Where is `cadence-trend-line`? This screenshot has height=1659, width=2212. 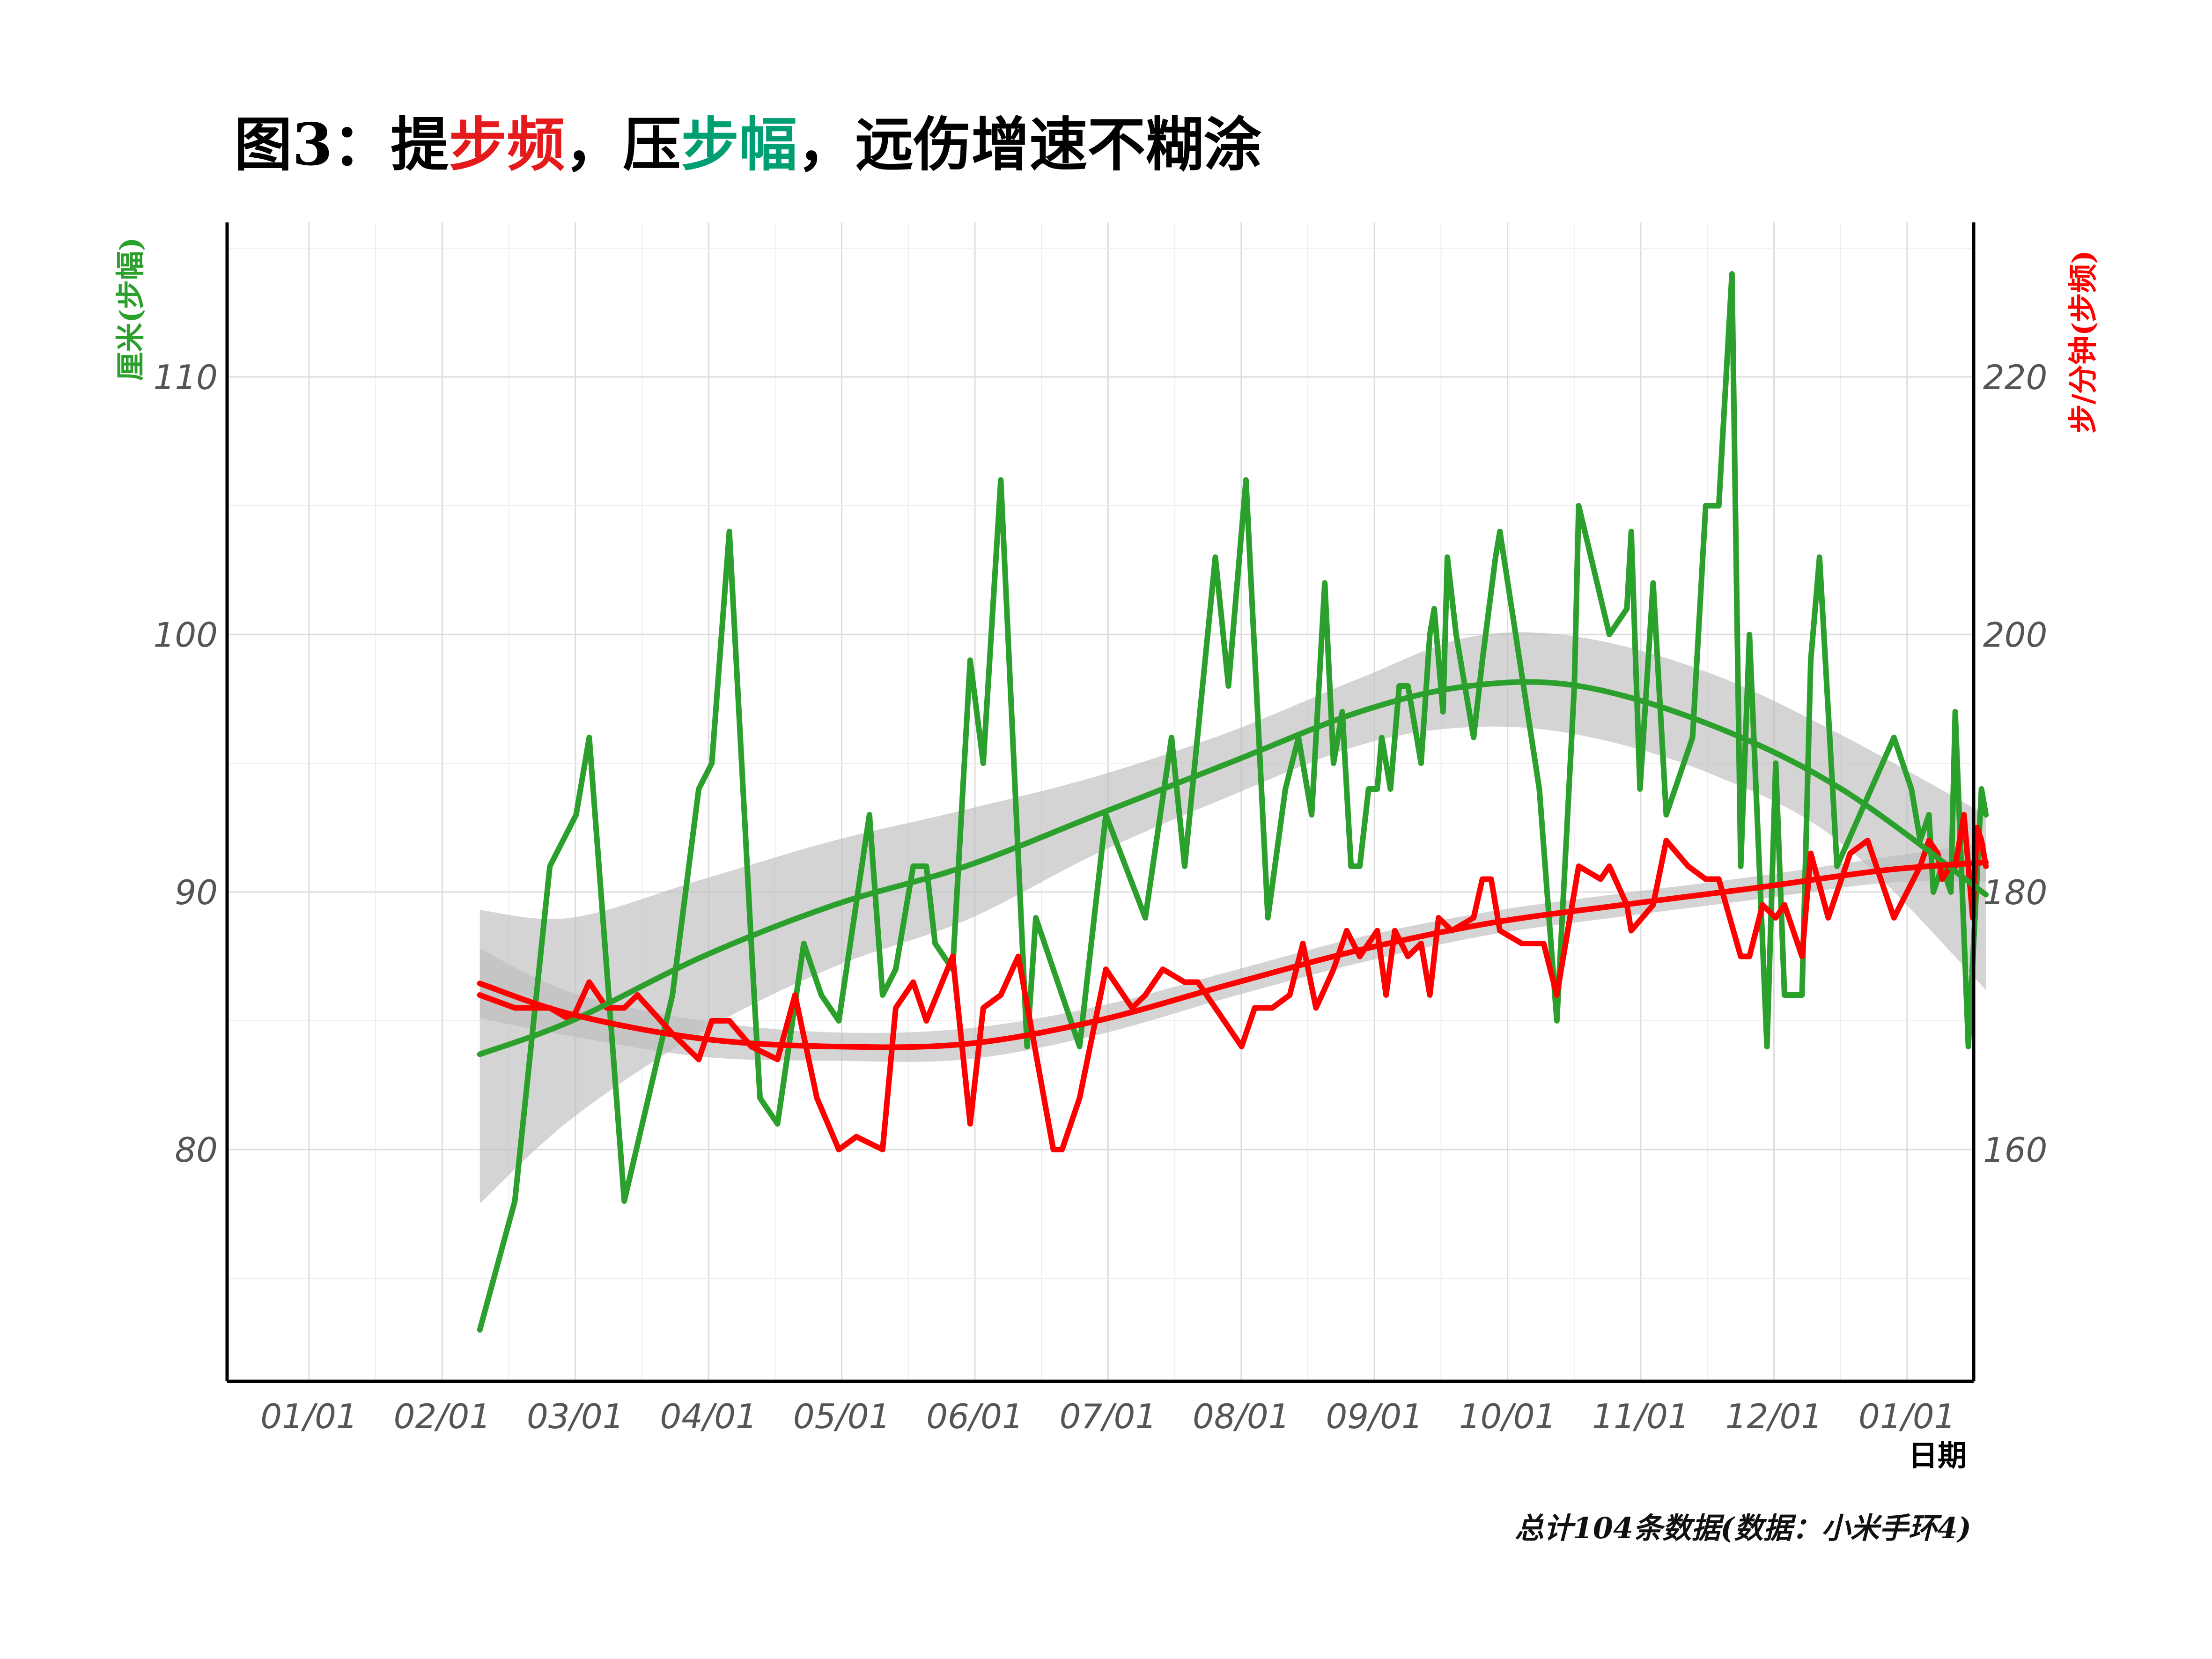
cadence-trend-line is located at coordinates (1233, 955).